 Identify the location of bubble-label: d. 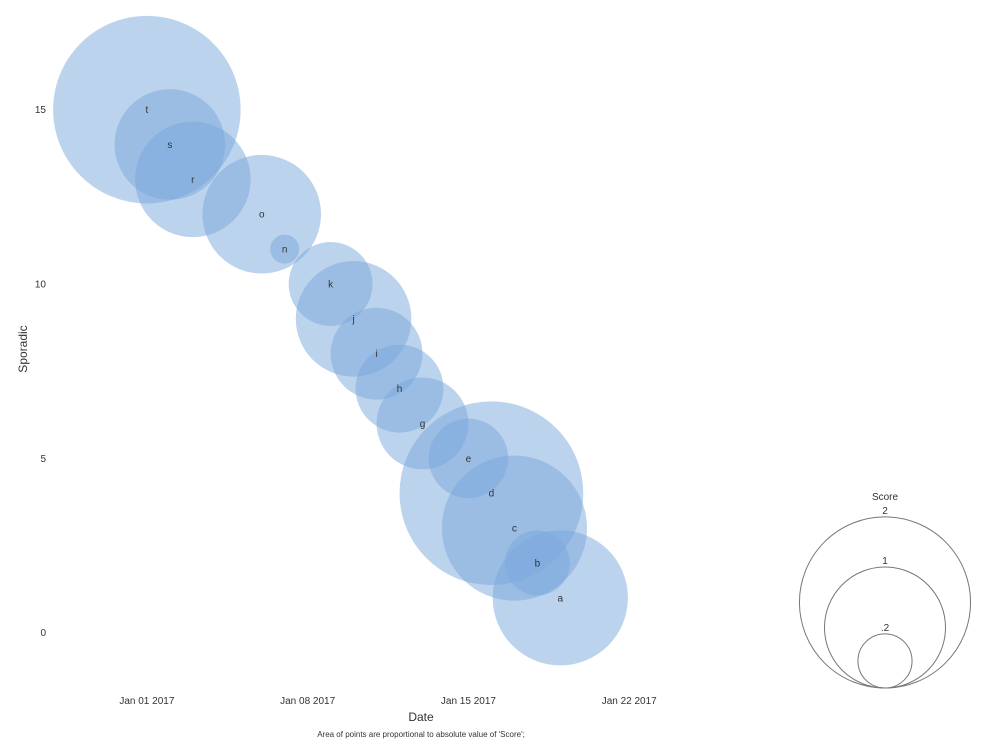
(492, 494).